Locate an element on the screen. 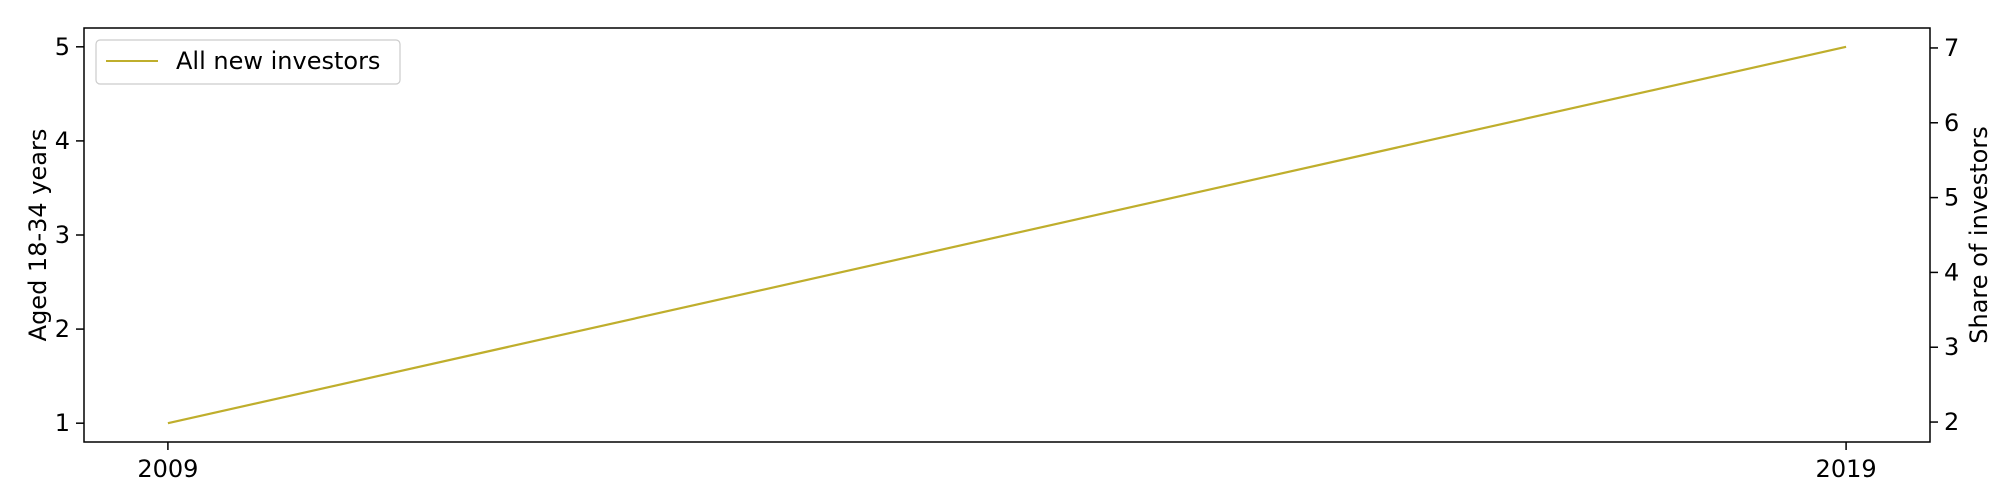 This screenshot has height=500, width=2000. x-tick-label: 2019 is located at coordinates (1846, 469).